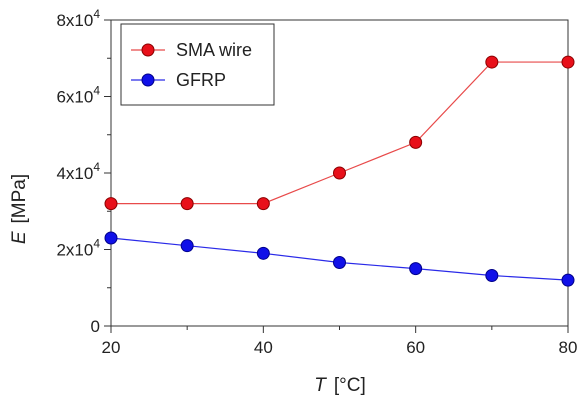 The image size is (578, 401). I want to click on y-tick-label-base: 0, so click(95, 326).